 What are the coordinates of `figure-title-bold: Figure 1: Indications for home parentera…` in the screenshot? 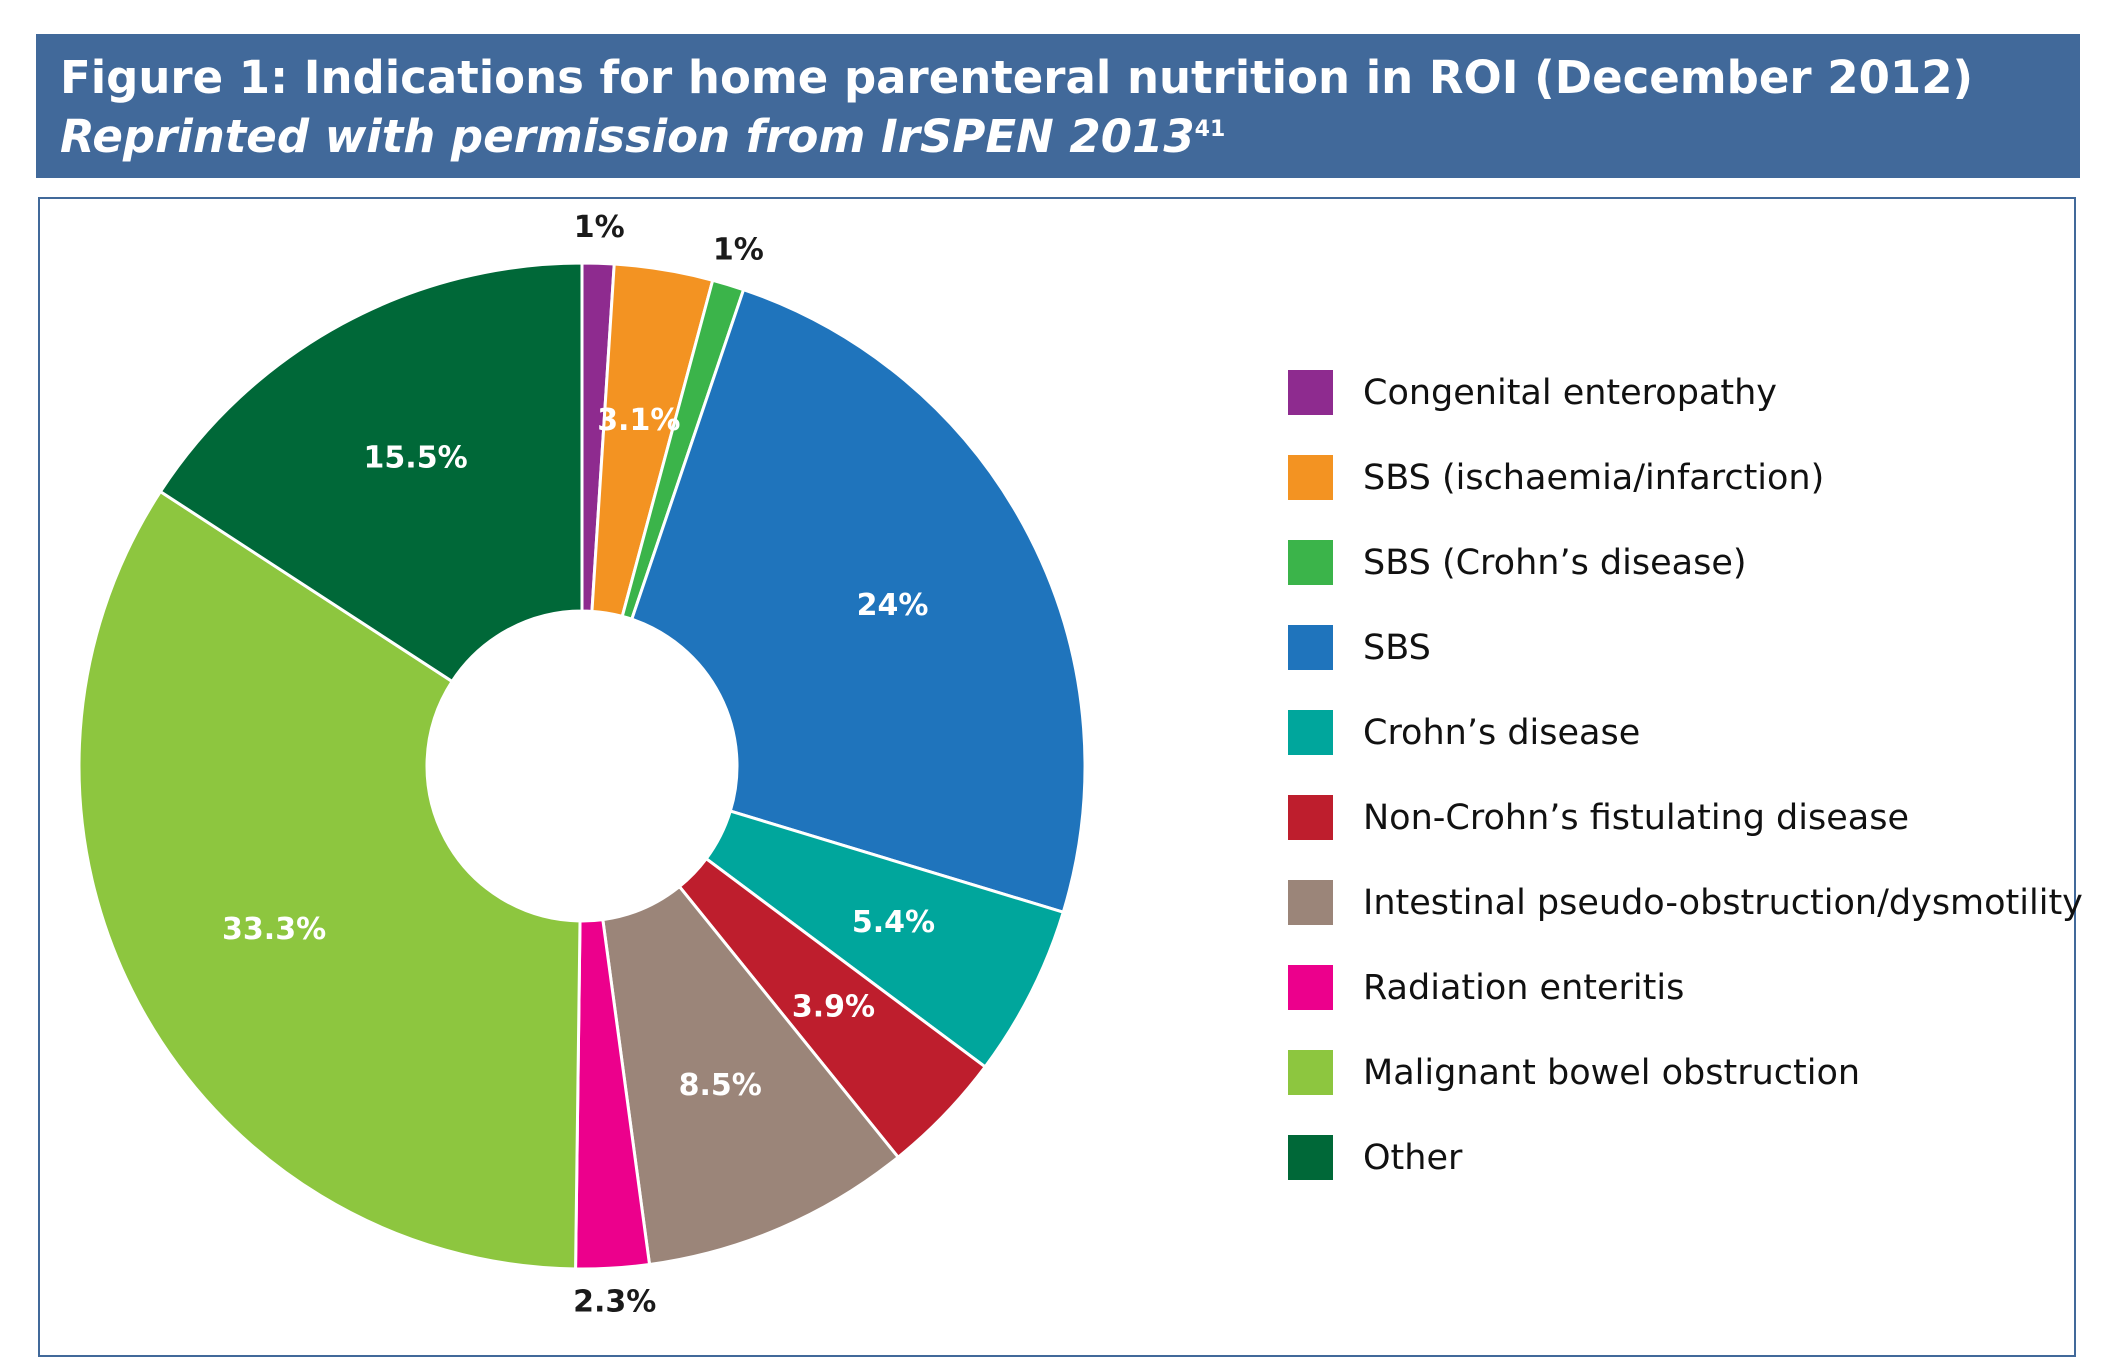 It's located at (1017, 77).